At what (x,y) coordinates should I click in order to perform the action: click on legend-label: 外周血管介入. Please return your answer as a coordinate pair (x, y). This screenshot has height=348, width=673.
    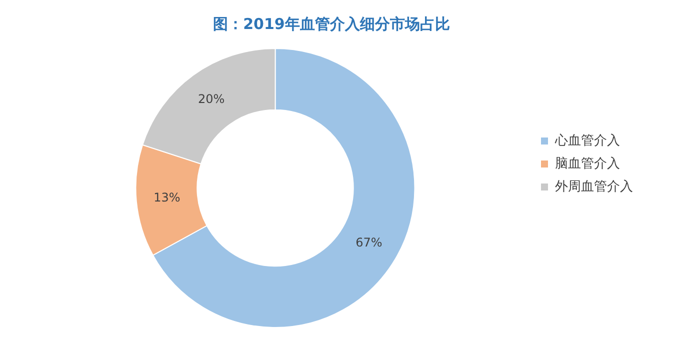
    Looking at the image, I should click on (594, 186).